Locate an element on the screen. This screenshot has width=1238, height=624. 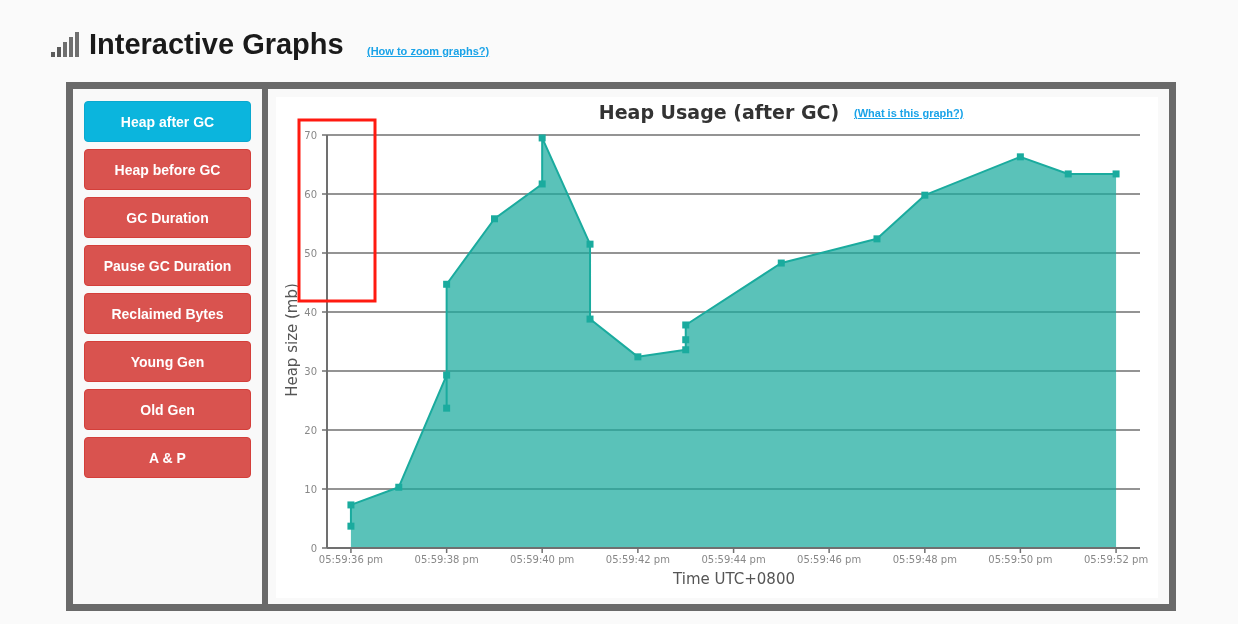
y-tick-label: 10 is located at coordinates (310, 489).